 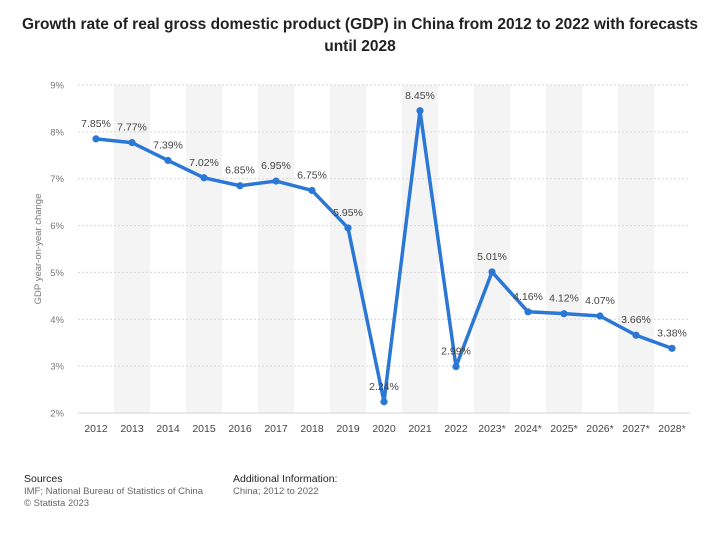 I want to click on y-tick-label: 8%, so click(x=57, y=132).